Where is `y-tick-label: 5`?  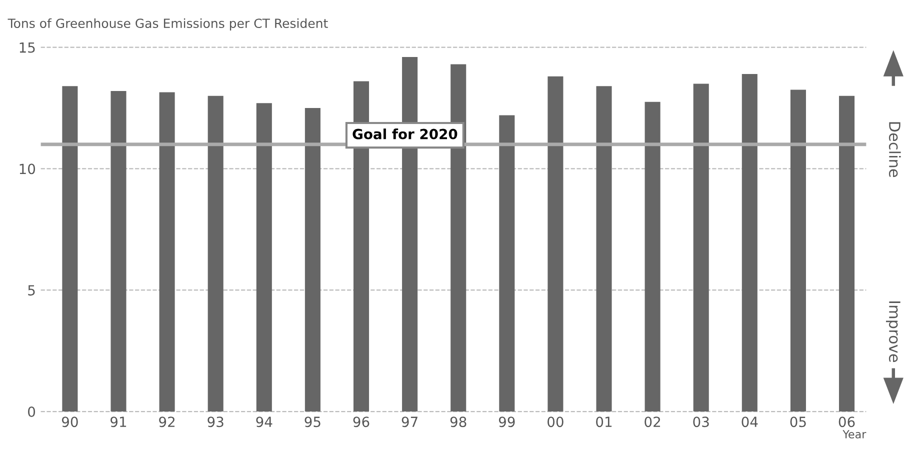 y-tick-label: 5 is located at coordinates (31, 290).